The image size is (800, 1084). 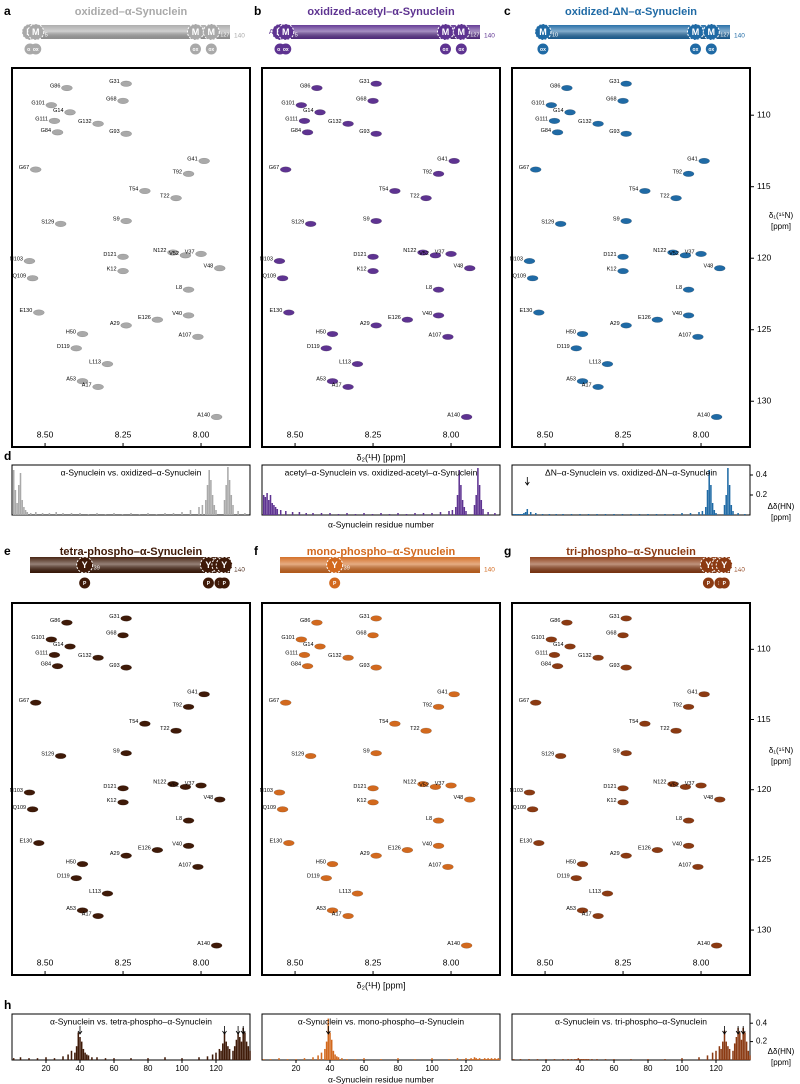 What do you see at coordinates (781, 1051) in the screenshot?
I see `y-axis-label: Δδ(HN)` at bounding box center [781, 1051].